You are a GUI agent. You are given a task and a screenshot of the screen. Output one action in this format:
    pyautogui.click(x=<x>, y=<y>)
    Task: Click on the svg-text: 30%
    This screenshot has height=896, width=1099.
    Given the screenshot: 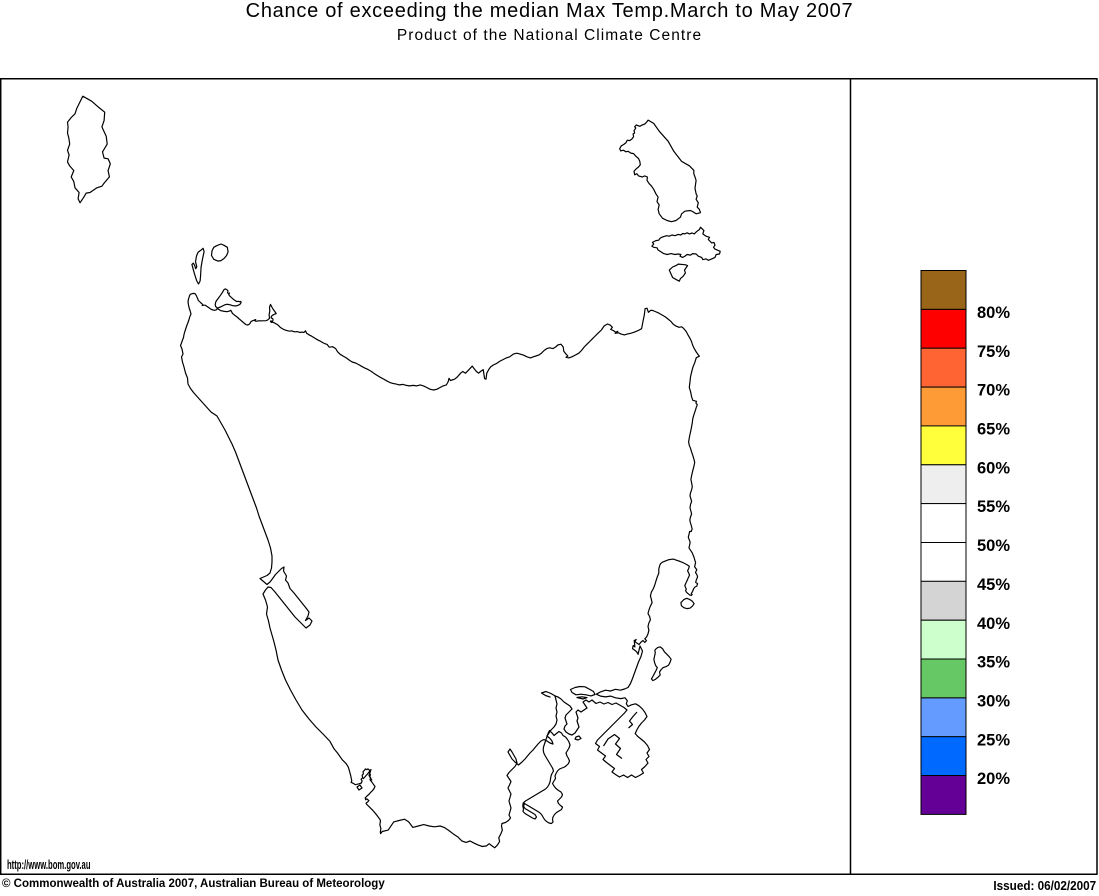 What is the action you would take?
    pyautogui.click(x=993, y=702)
    